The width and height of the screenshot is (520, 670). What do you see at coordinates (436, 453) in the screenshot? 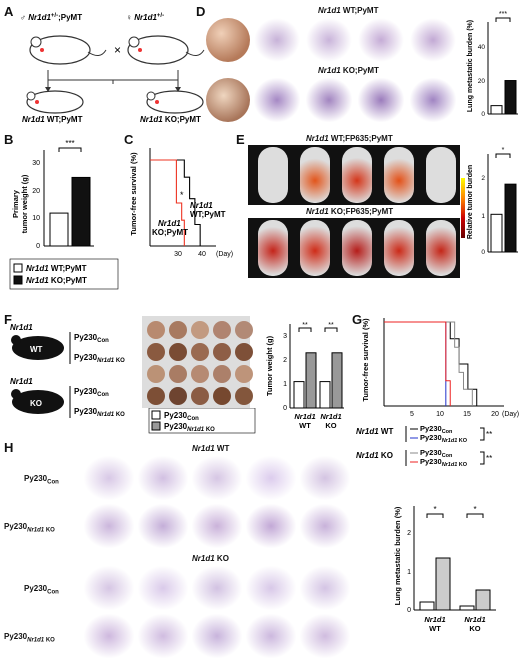
I see `legend-ko-con: Py230Con` at bounding box center [436, 453].